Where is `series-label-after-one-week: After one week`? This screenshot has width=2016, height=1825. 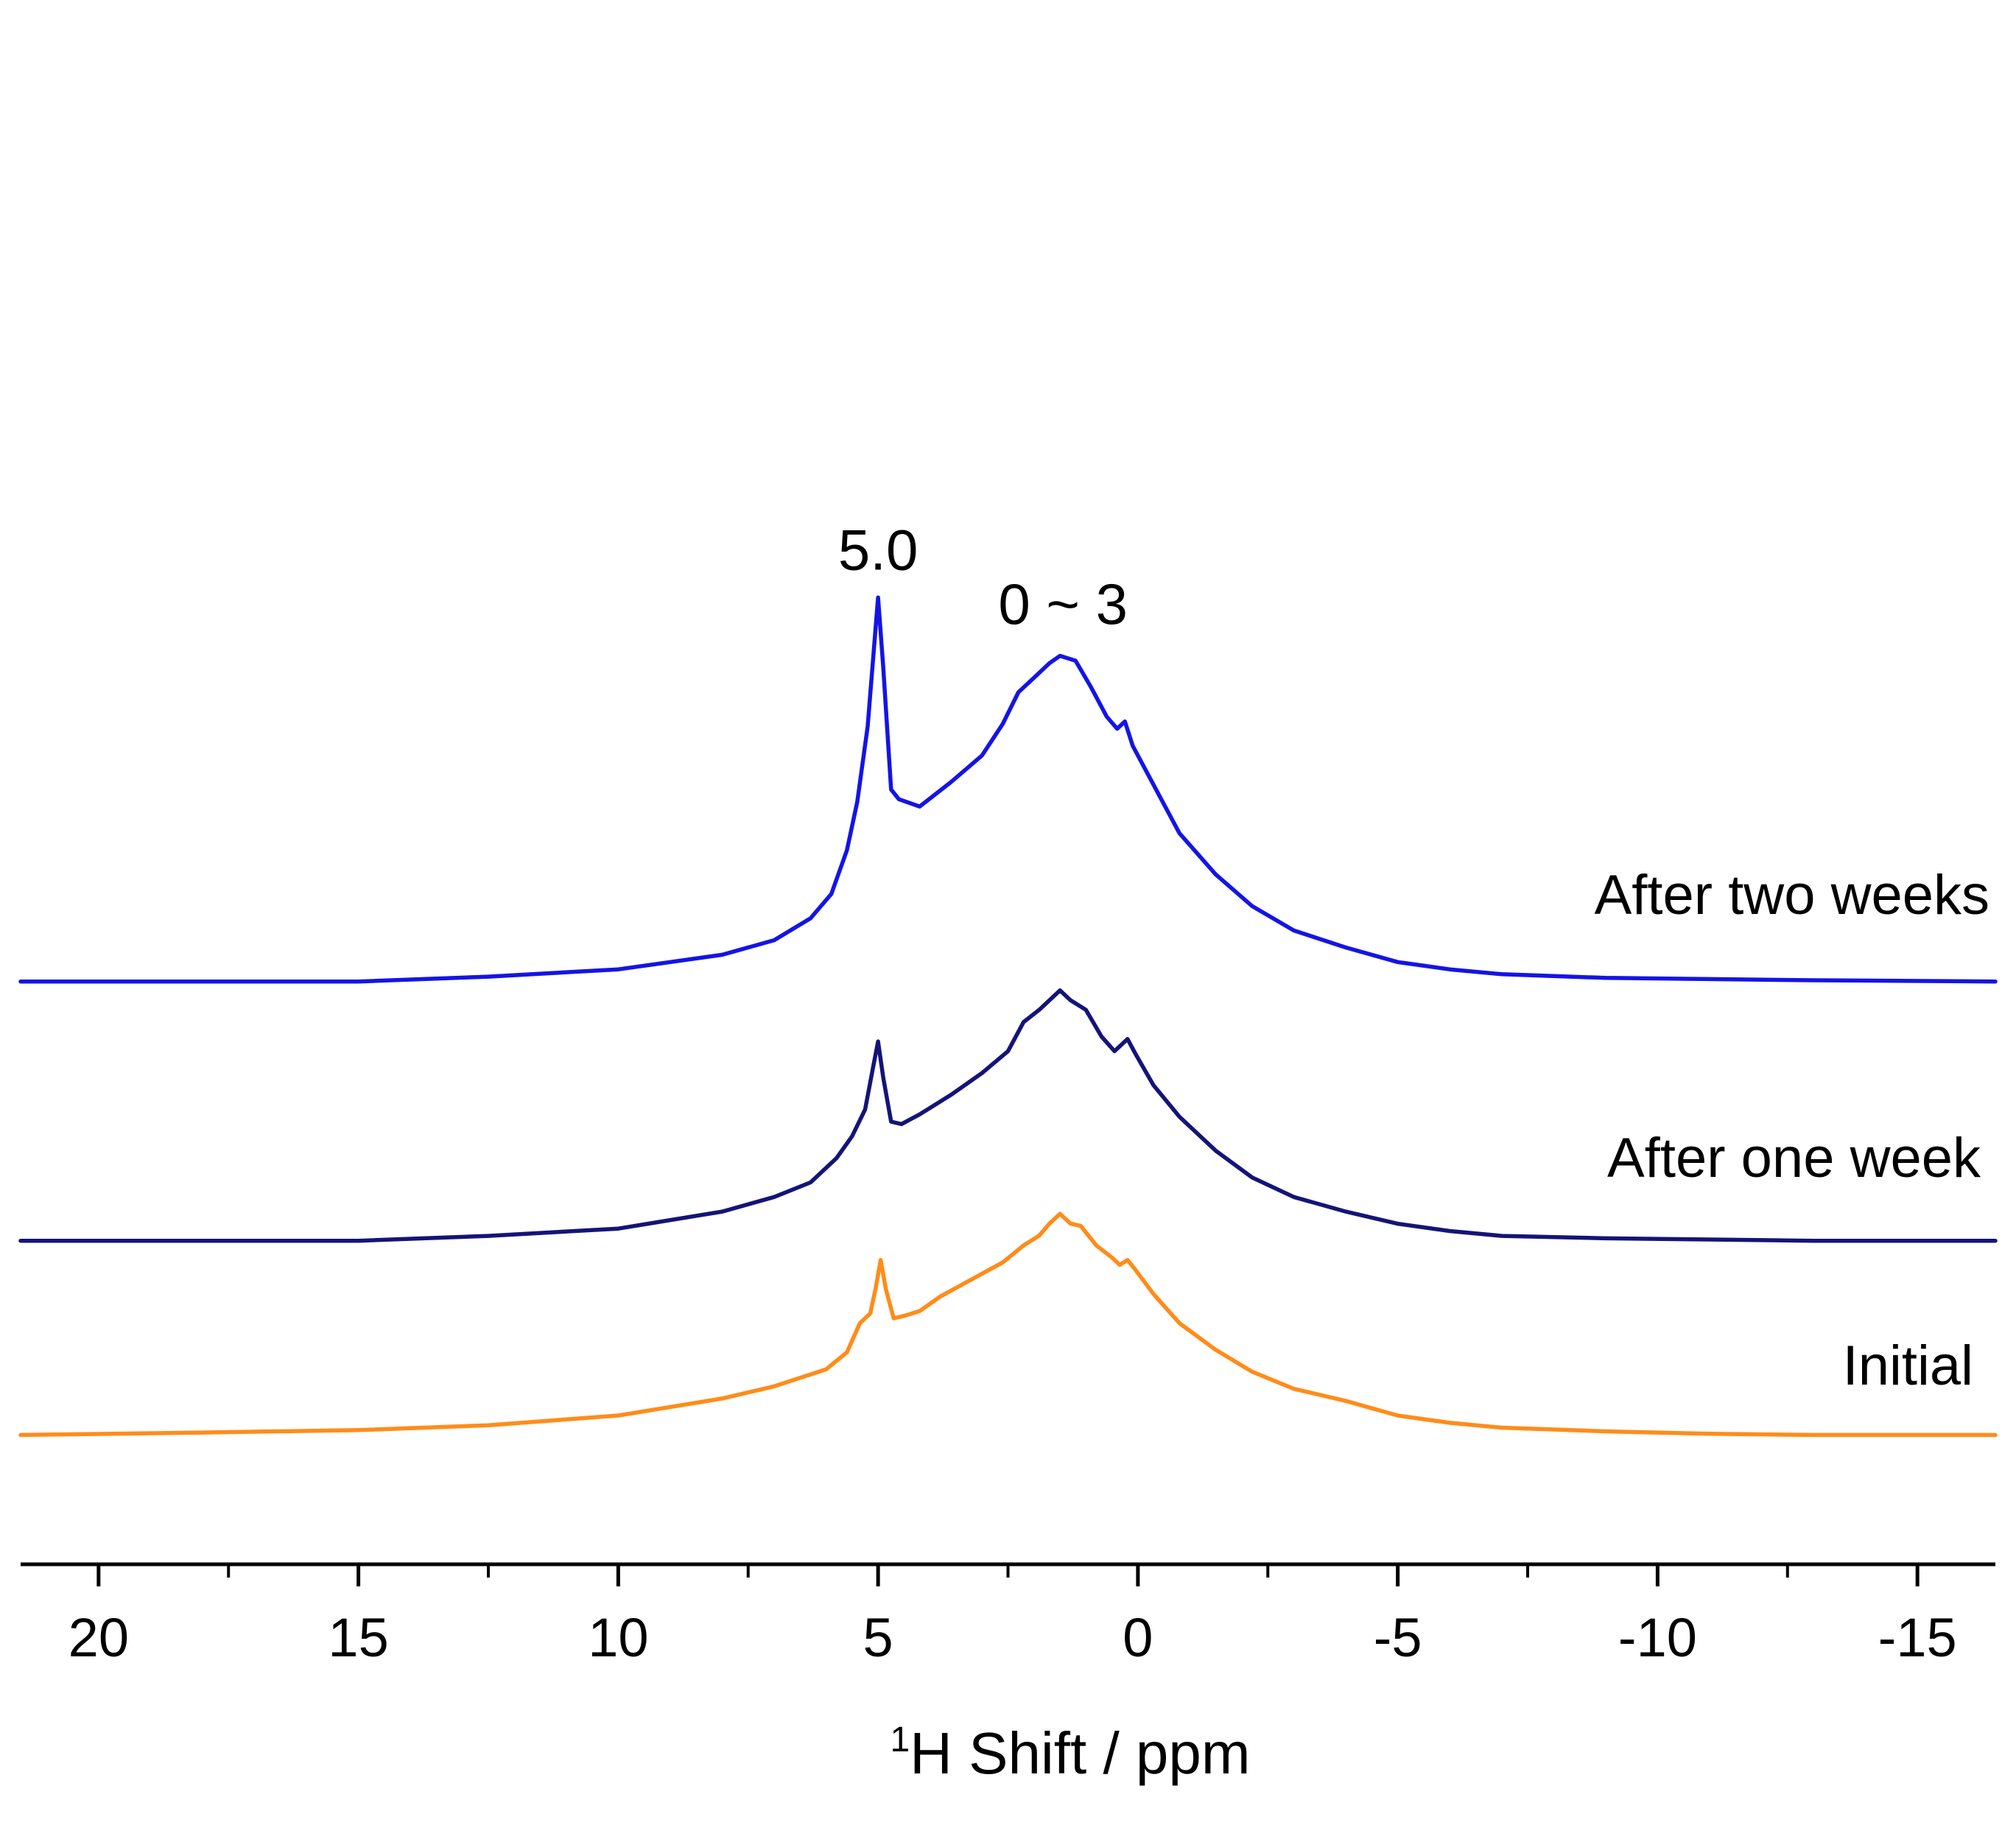
series-label-after-one-week: After one week is located at coordinates (1794, 1158).